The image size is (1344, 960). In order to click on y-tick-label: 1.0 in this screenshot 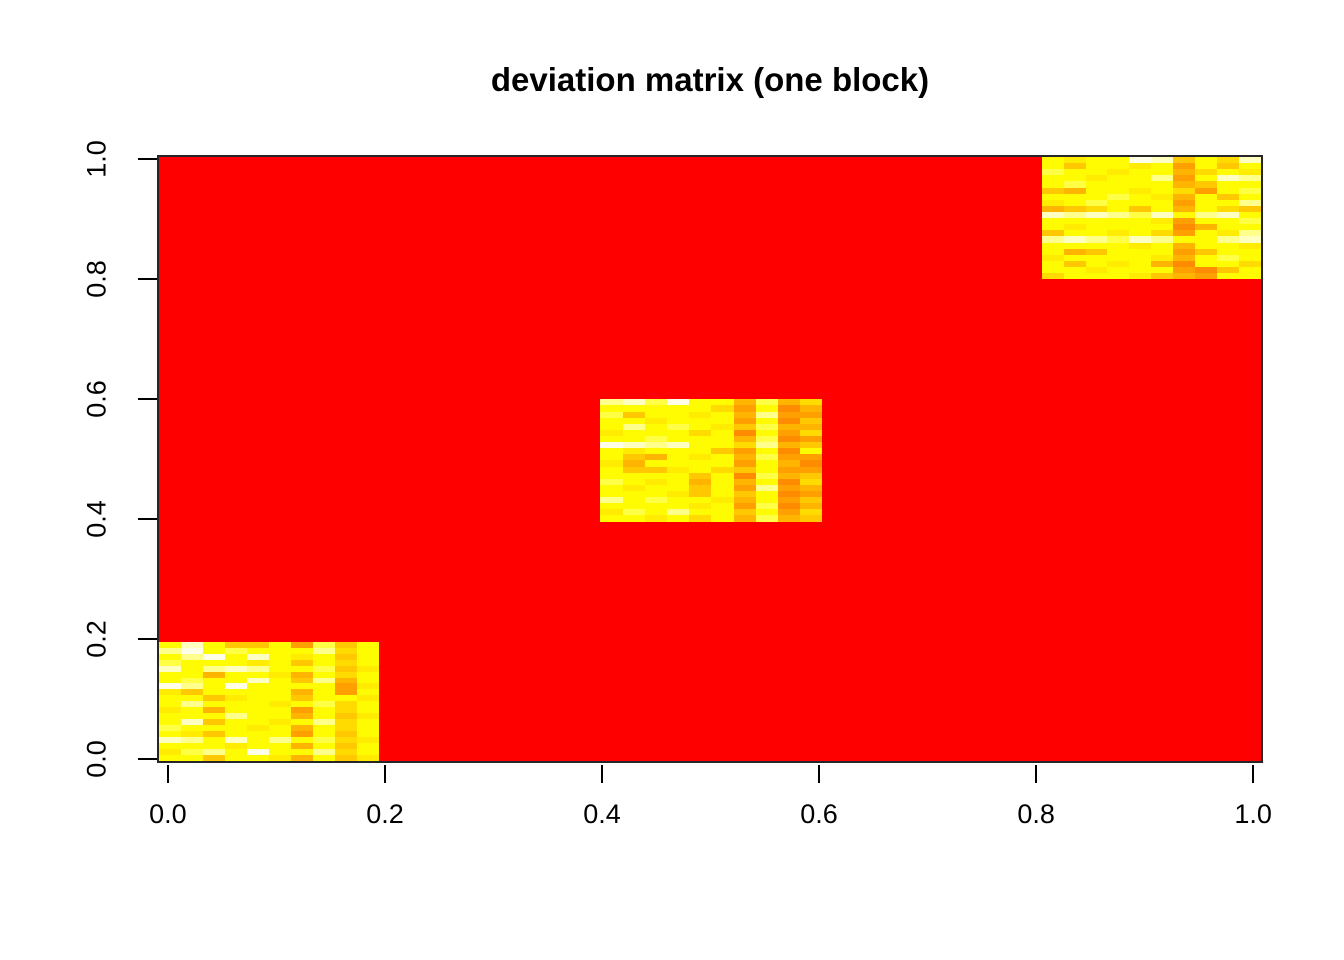, I will do `click(96, 159)`.